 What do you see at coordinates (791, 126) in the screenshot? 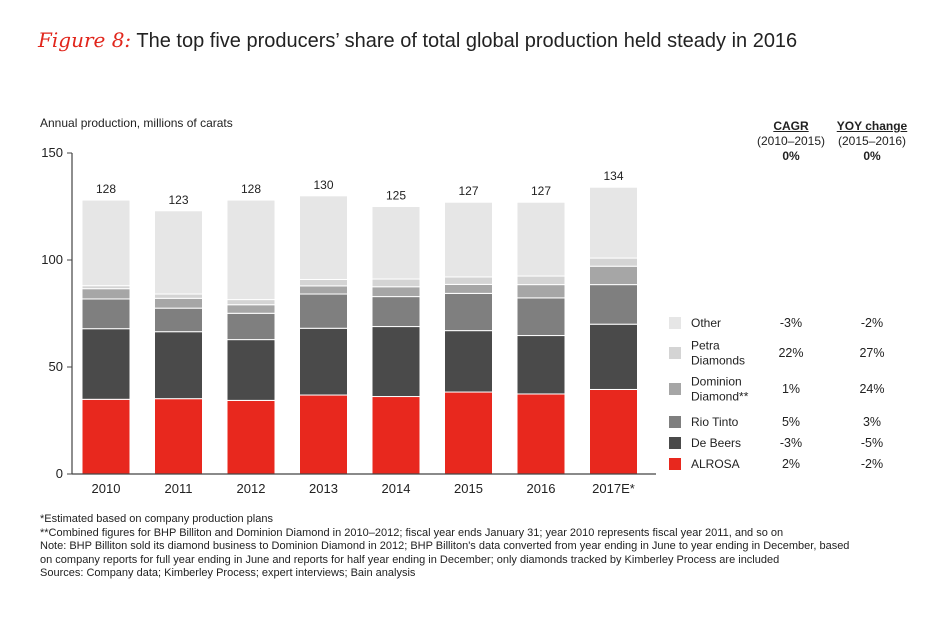
I see `cagr-label: CAGR` at bounding box center [791, 126].